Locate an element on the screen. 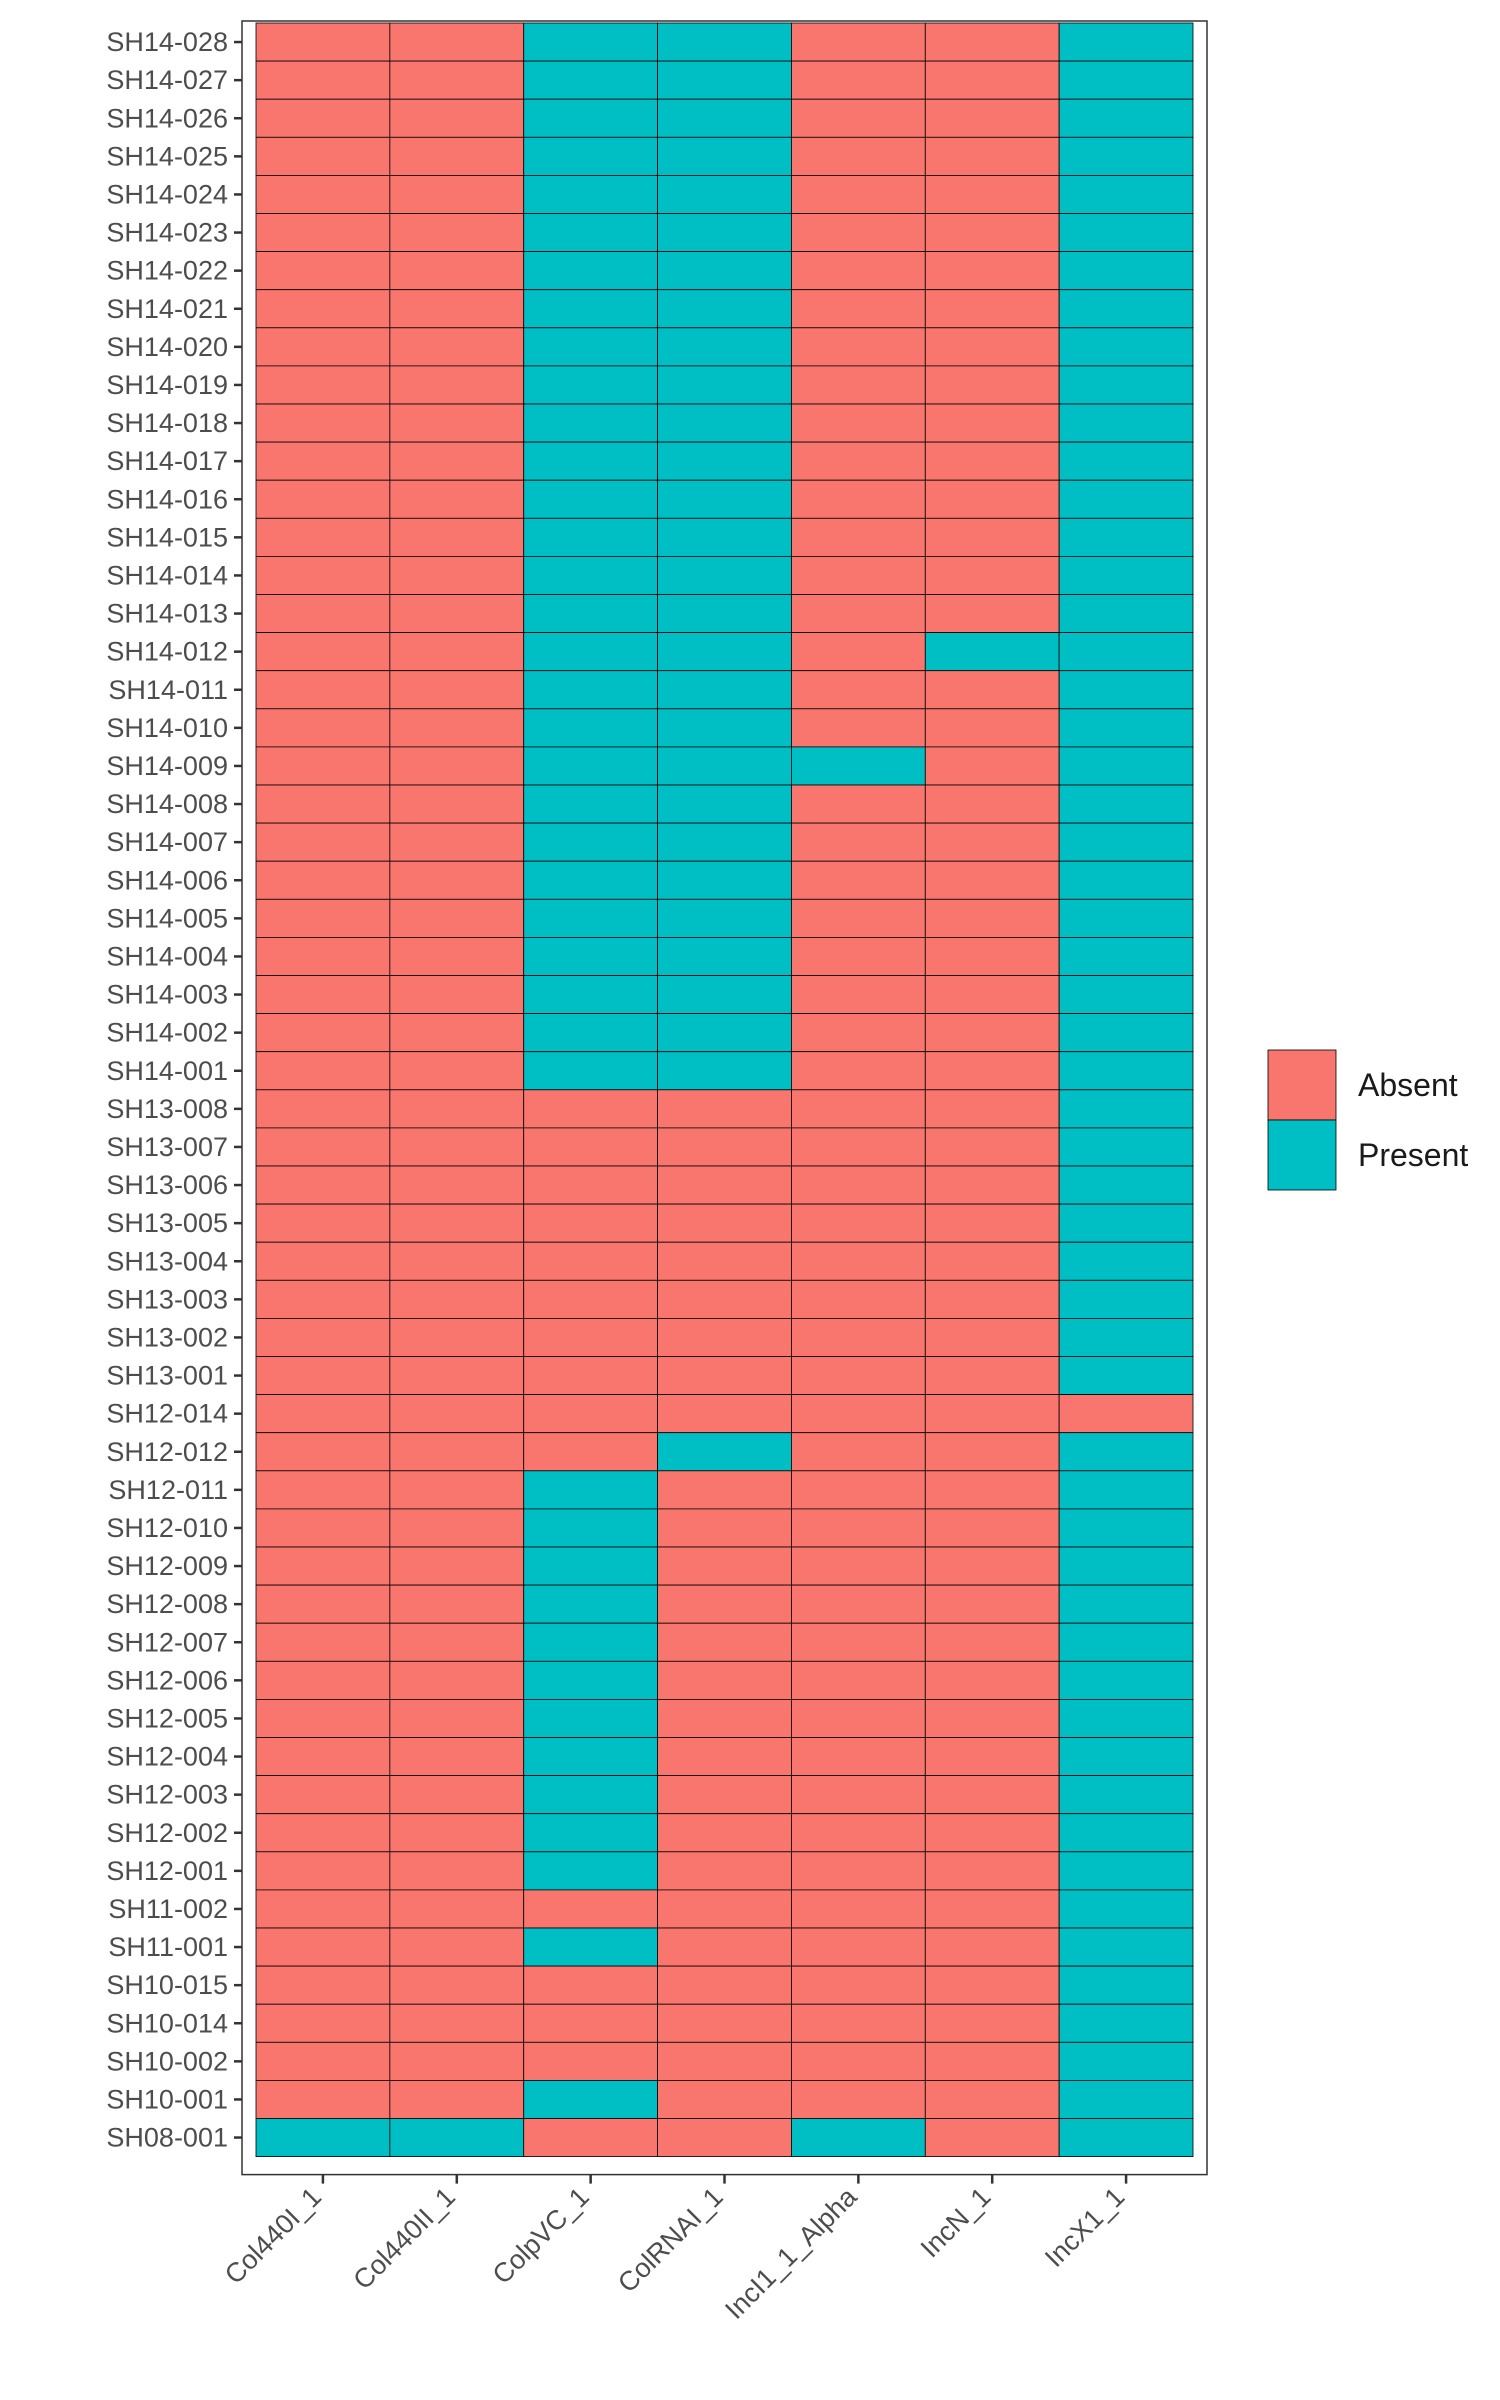 This screenshot has width=1500, height=2400. y-tick-label: SH10-014 is located at coordinates (167, 2023).